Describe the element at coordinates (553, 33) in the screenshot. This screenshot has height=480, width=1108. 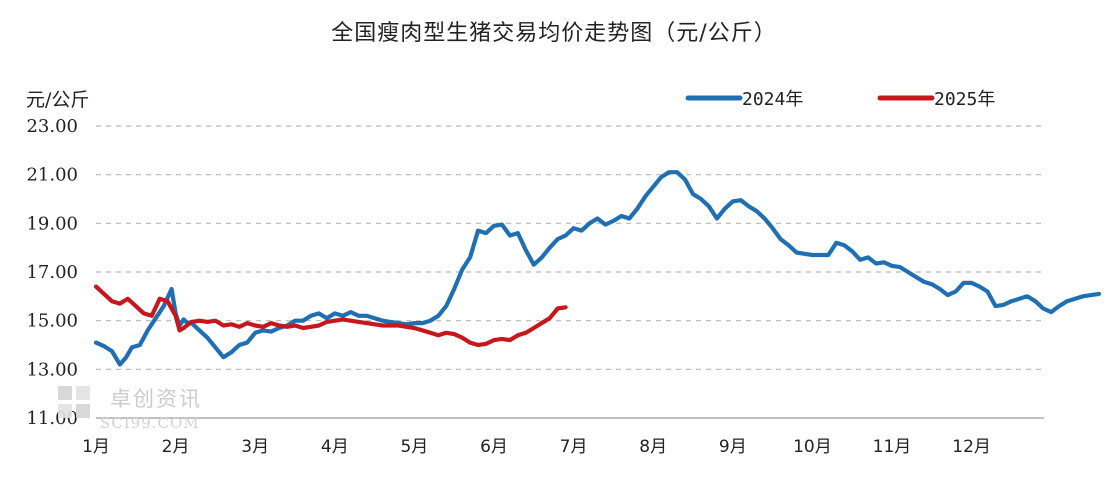
I see `chart-title: 全国瘦肉型生猪交易均价走势图（元/公斤）` at that location.